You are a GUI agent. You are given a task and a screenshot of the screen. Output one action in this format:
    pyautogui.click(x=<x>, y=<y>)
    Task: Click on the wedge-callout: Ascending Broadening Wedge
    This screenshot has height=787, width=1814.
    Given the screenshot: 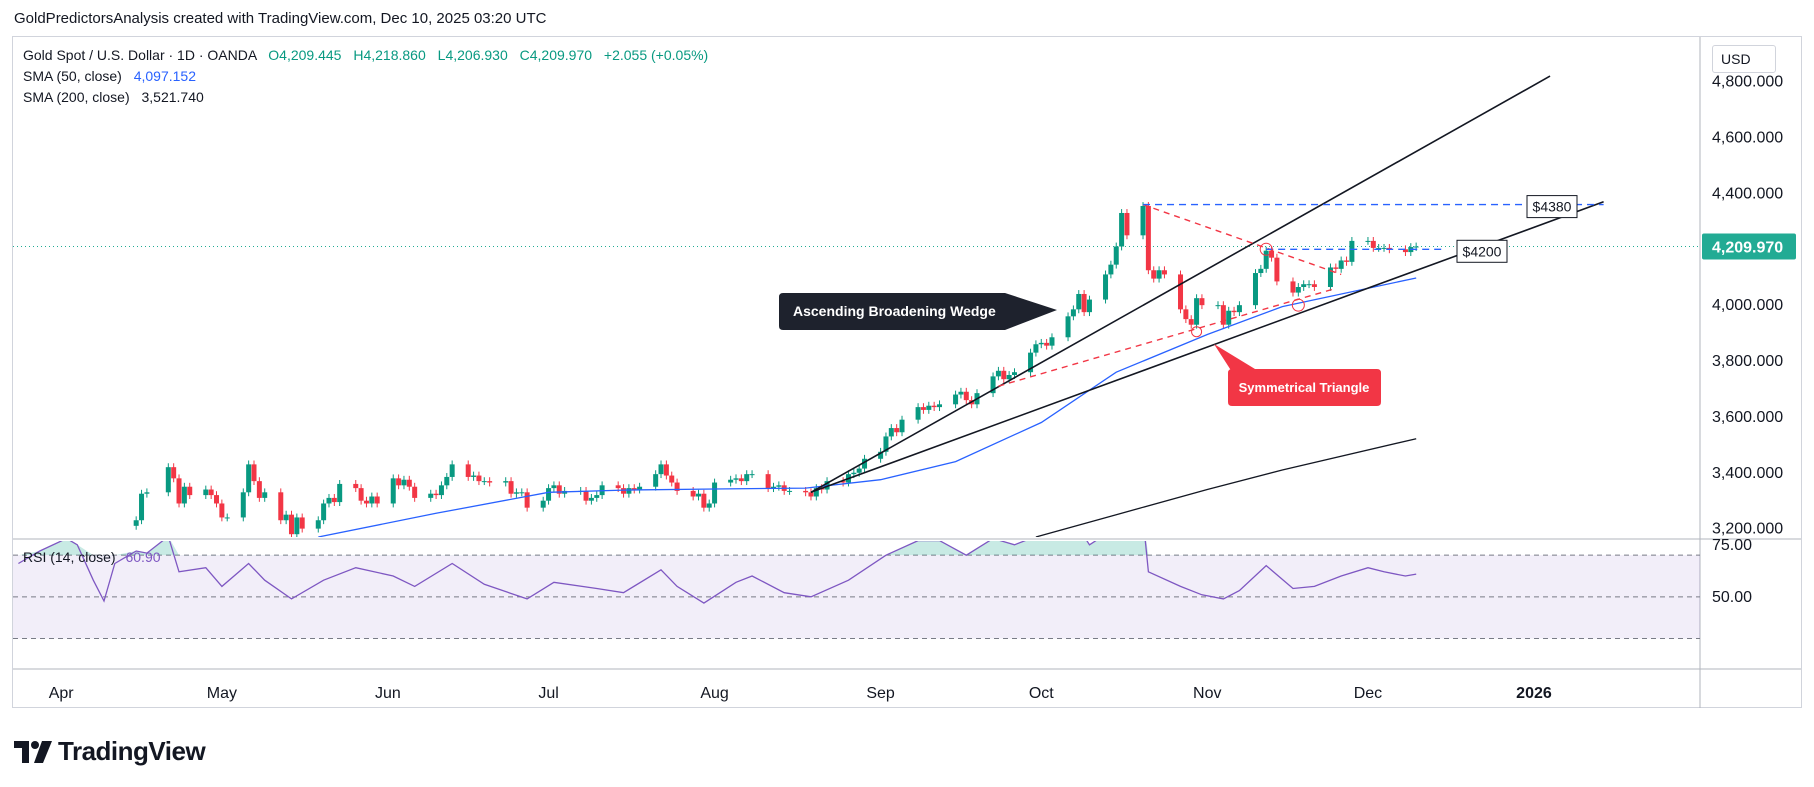 What is the action you would take?
    pyautogui.click(x=918, y=311)
    